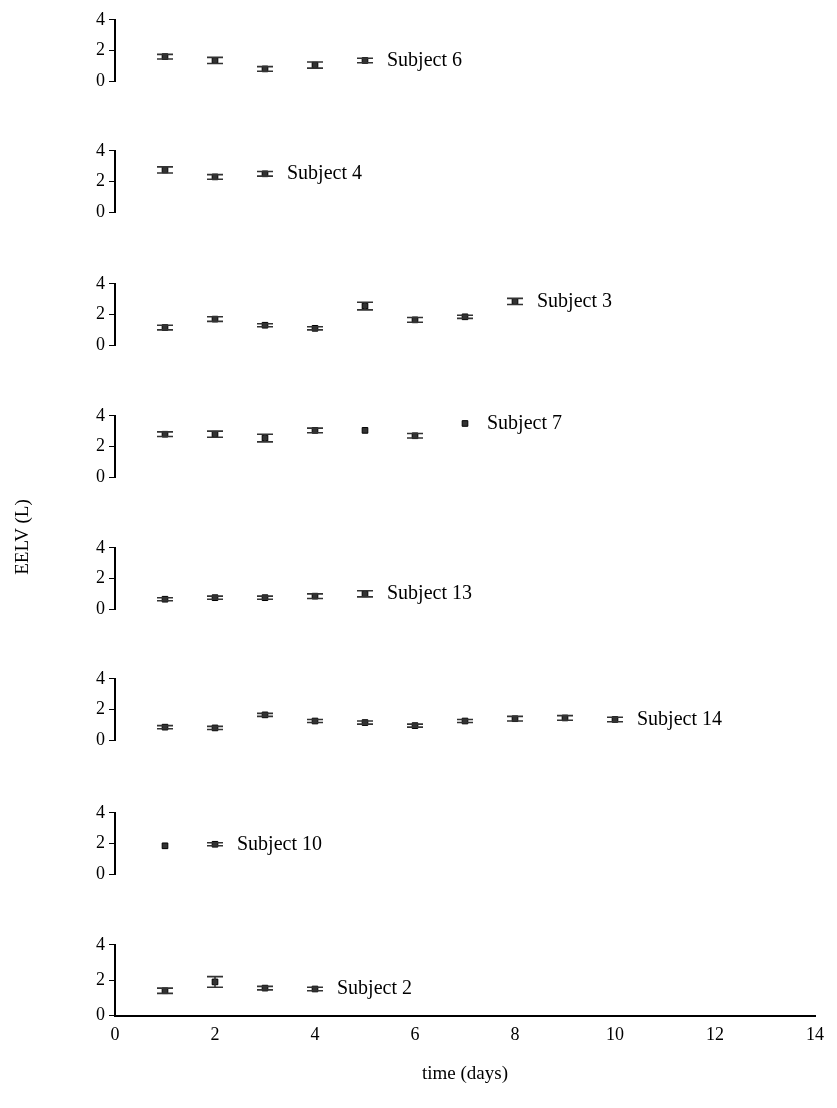 The width and height of the screenshot is (837, 1108). I want to click on x-axis-title: time (days), so click(465, 1072).